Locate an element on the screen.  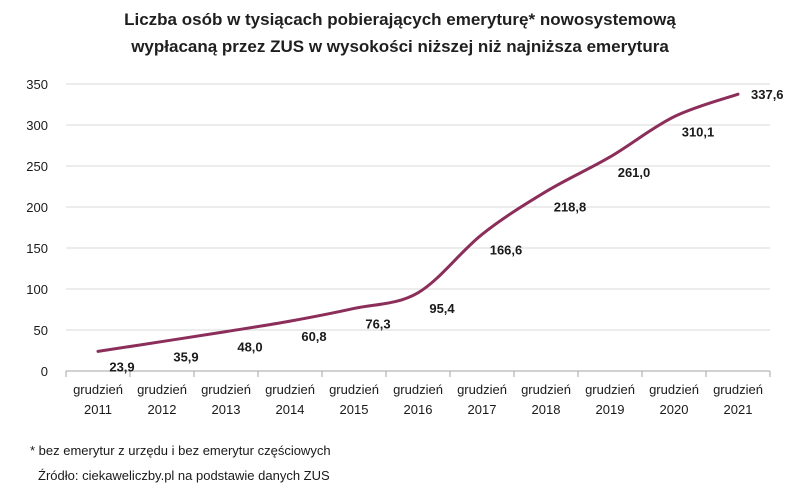
y-tick-label: 300 is located at coordinates (37, 125).